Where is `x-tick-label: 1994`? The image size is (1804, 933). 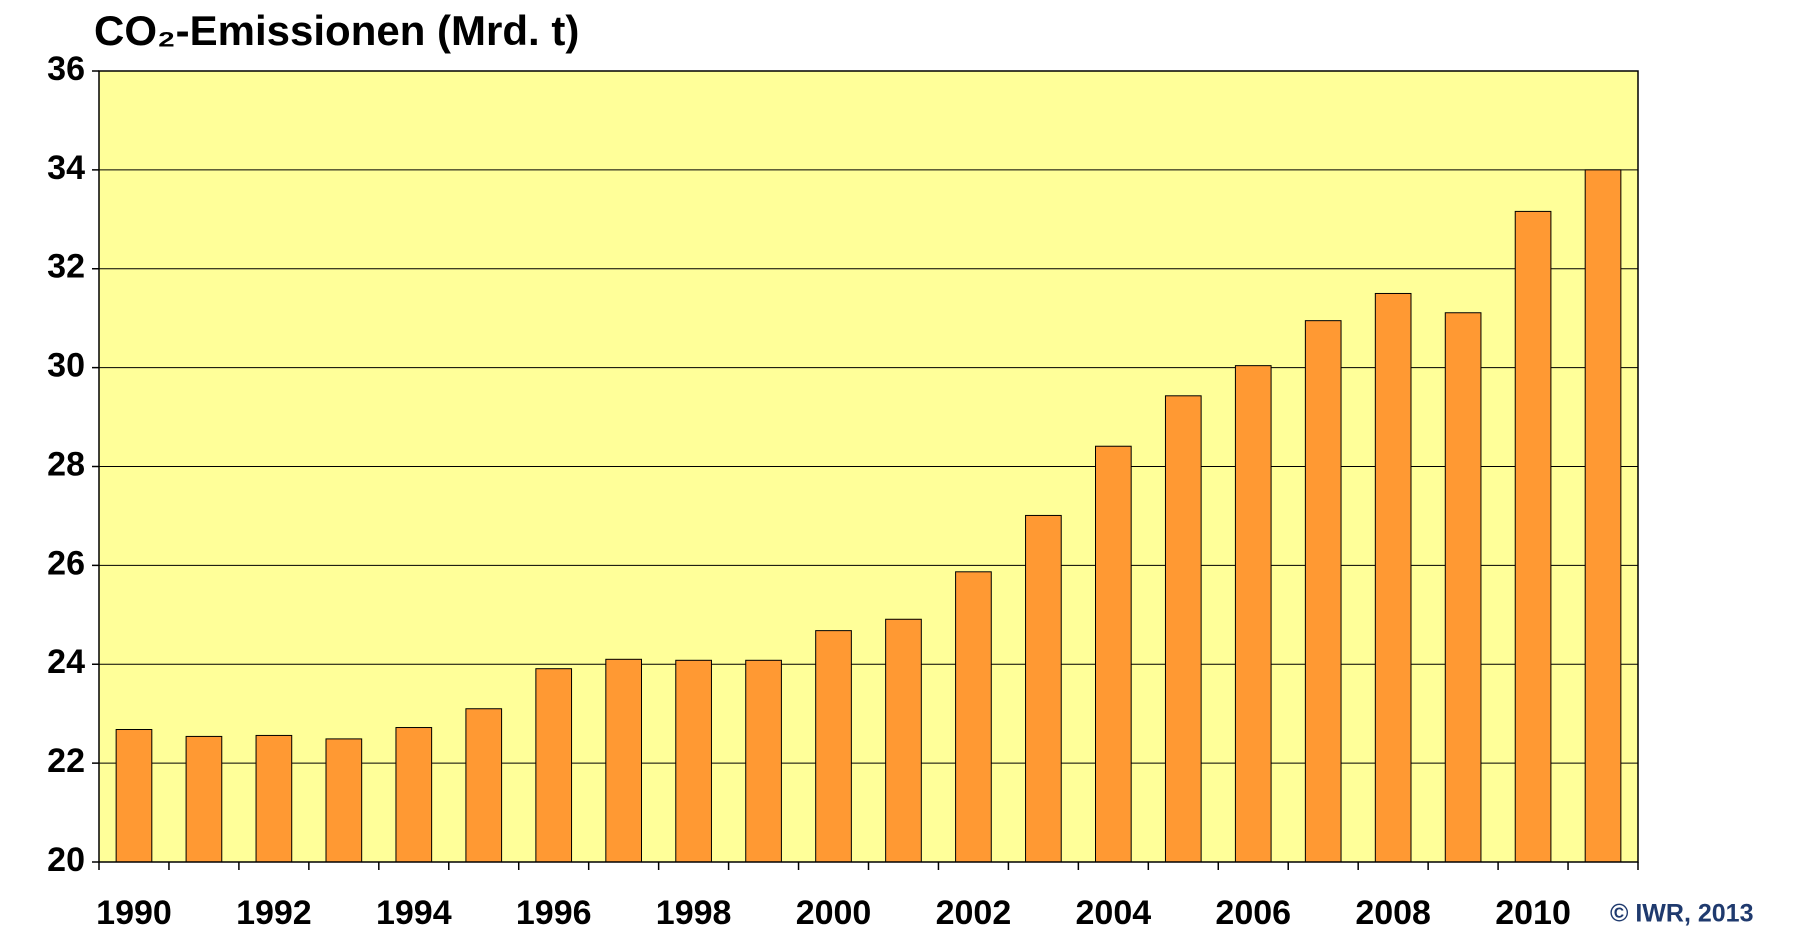 x-tick-label: 1994 is located at coordinates (414, 913).